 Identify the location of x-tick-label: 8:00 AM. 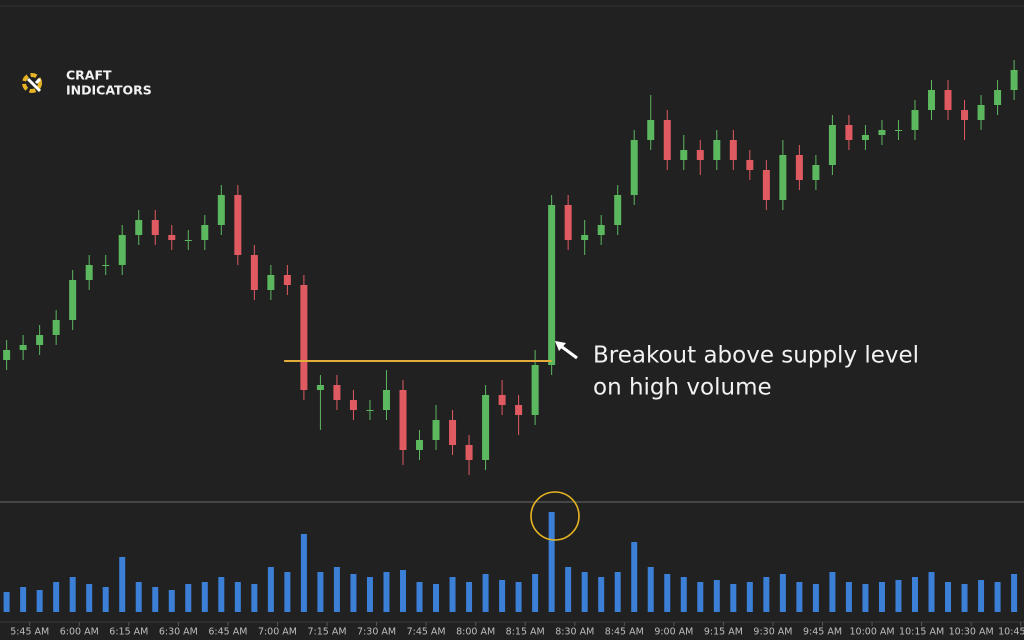
(475, 632).